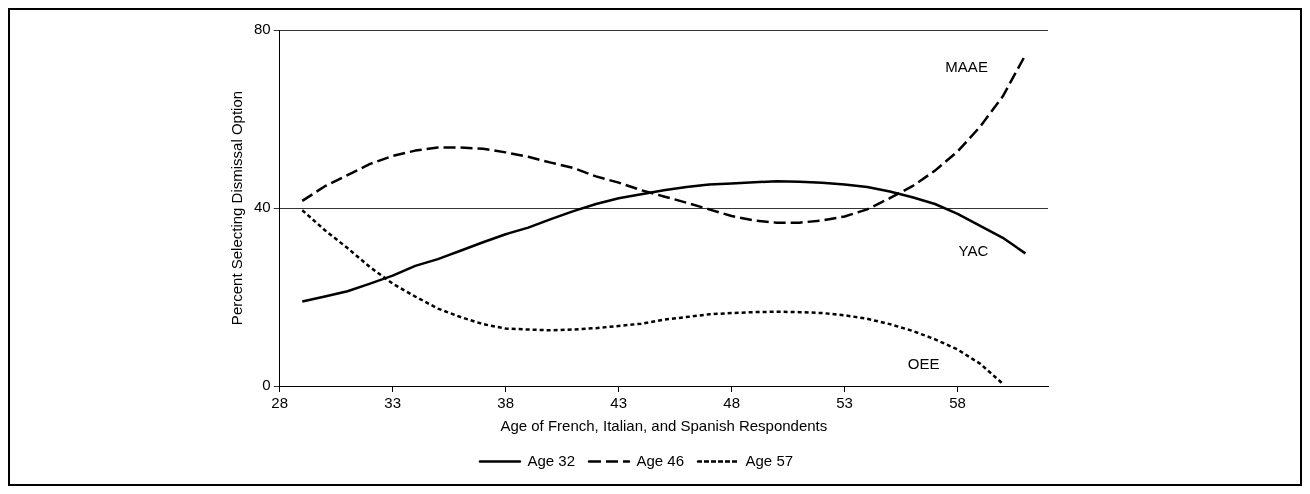 This screenshot has height=494, width=1310. Describe the element at coordinates (237, 208) in the screenshot. I see `y-axis-title: Percent Selecting Dismissal Option` at that location.